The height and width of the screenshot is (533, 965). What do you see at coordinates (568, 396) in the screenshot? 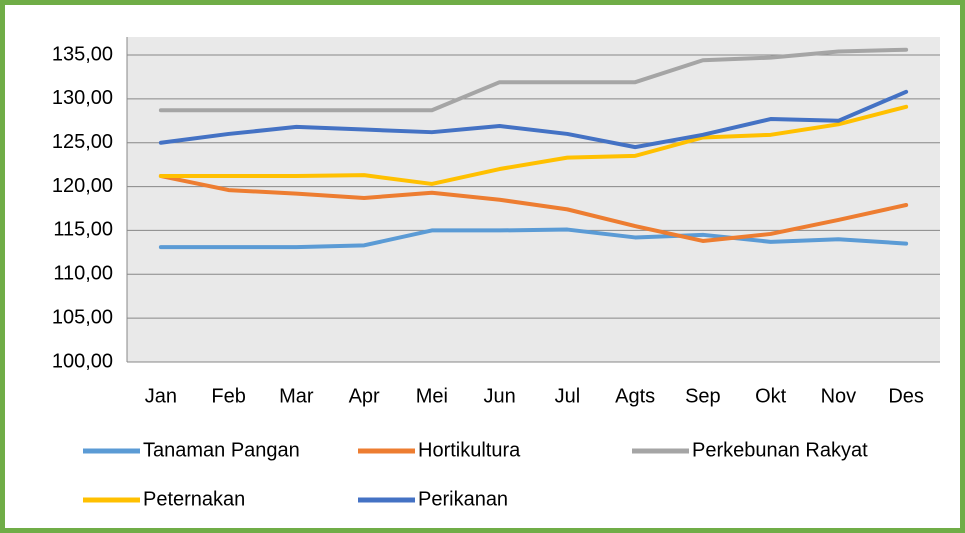
I see `x-tick-label: Jul` at bounding box center [568, 396].